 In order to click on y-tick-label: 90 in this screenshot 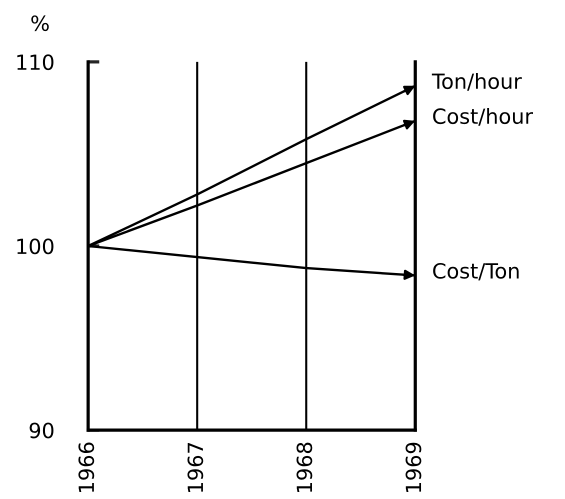, I will do `click(42, 430)`.